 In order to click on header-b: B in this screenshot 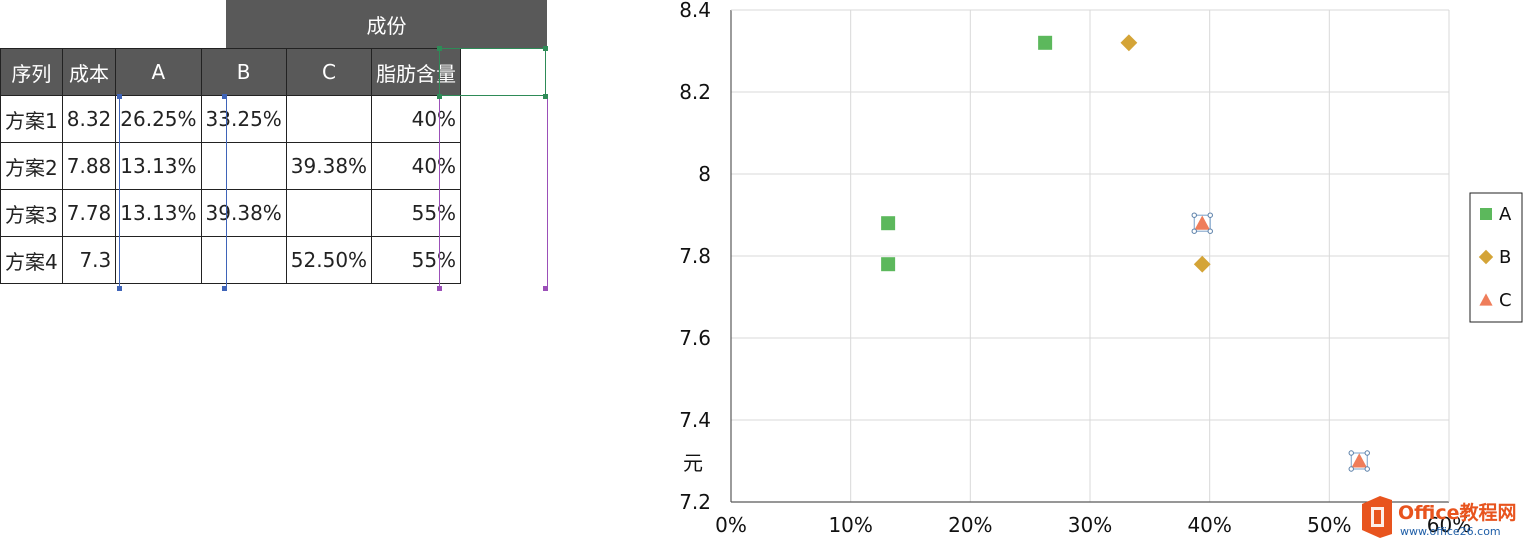, I will do `click(243, 72)`.